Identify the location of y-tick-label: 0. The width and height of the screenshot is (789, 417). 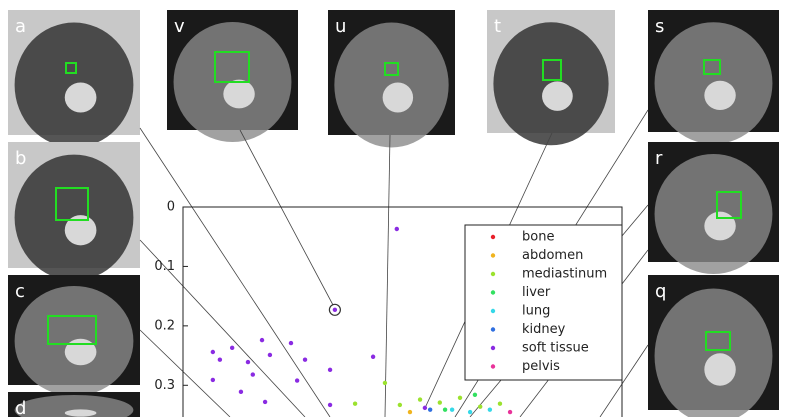
(171, 207).